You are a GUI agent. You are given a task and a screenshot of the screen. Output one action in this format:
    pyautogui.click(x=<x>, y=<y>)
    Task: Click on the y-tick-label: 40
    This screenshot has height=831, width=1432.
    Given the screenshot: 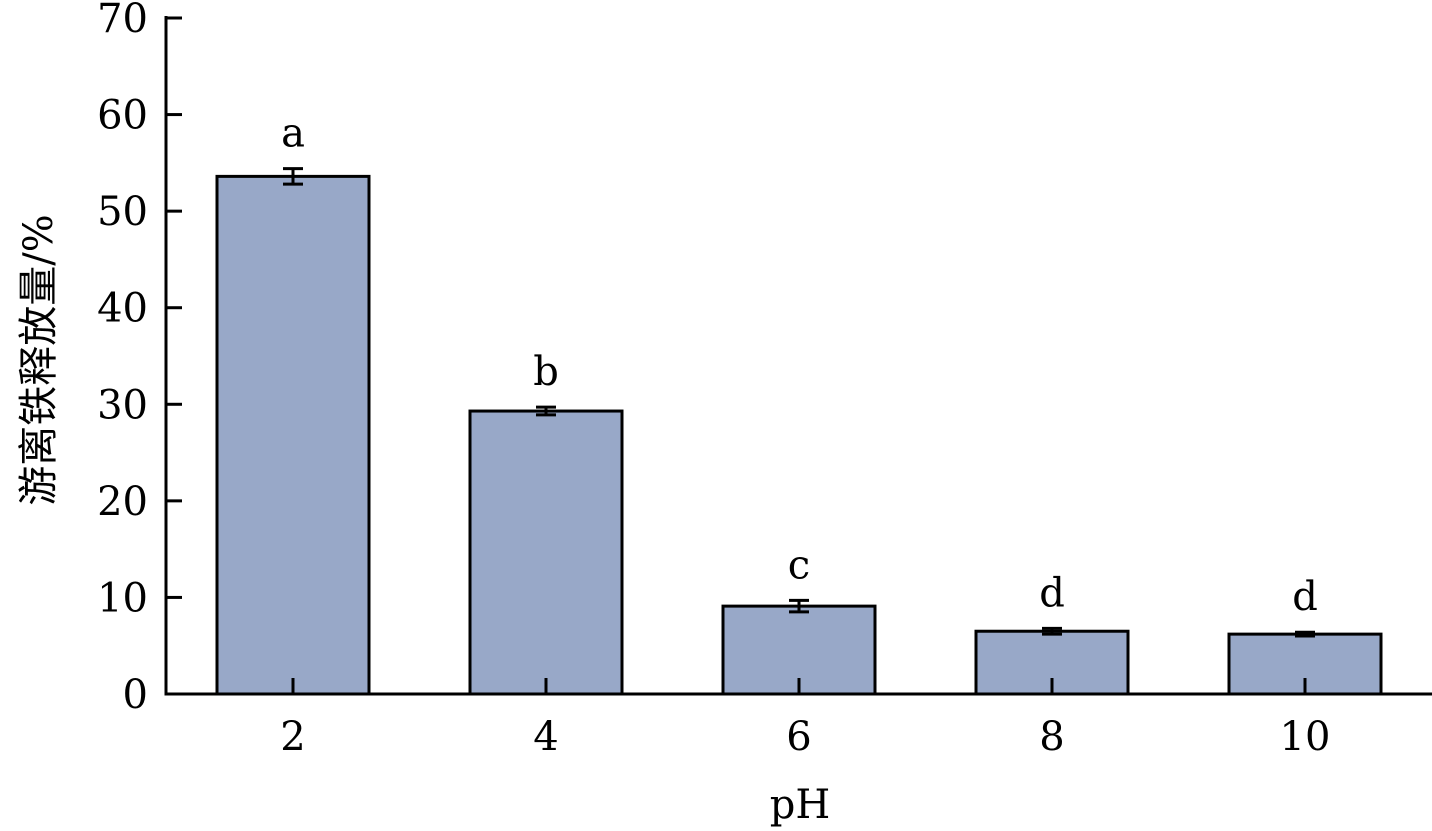 What is the action you would take?
    pyautogui.click(x=122, y=309)
    